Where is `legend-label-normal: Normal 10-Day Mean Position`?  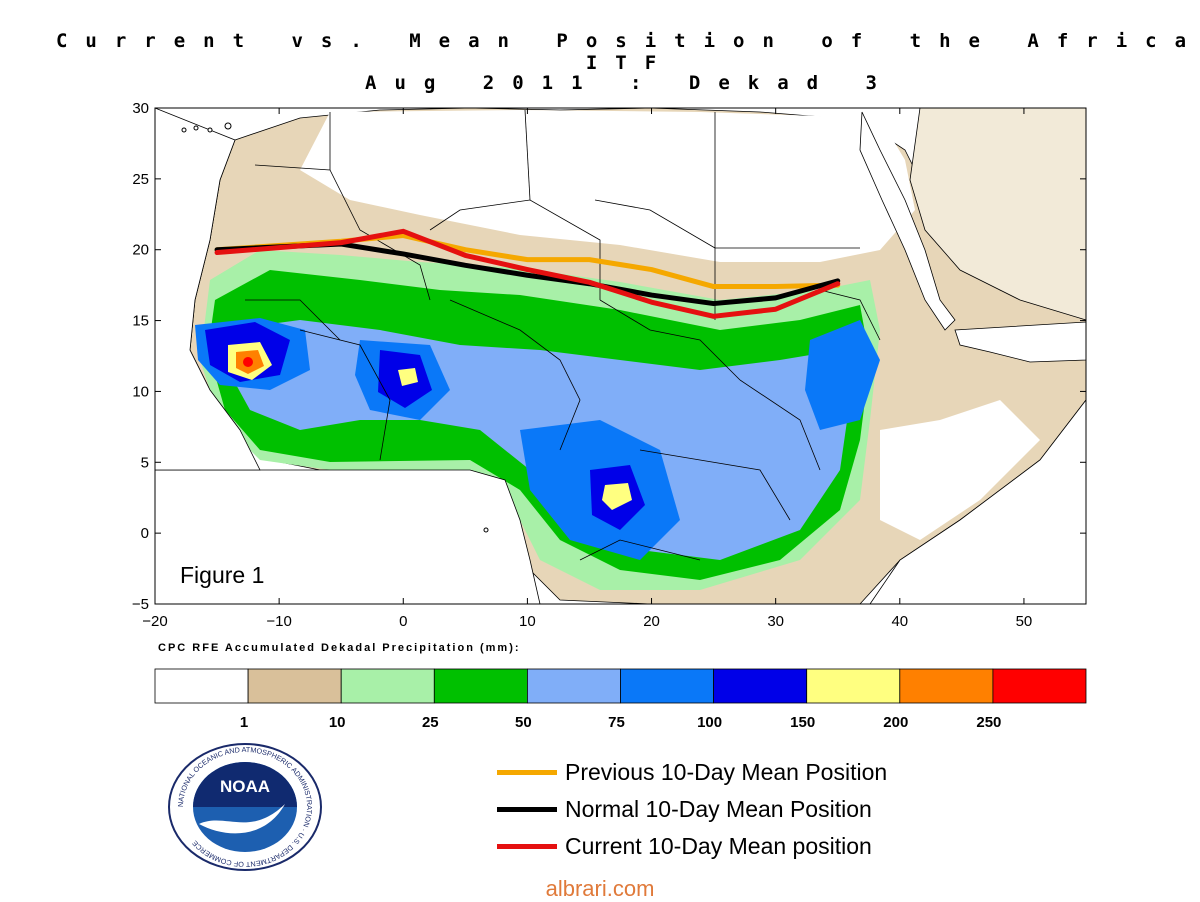
legend-label-normal: Normal 10-Day Mean Position is located at coordinates (718, 808).